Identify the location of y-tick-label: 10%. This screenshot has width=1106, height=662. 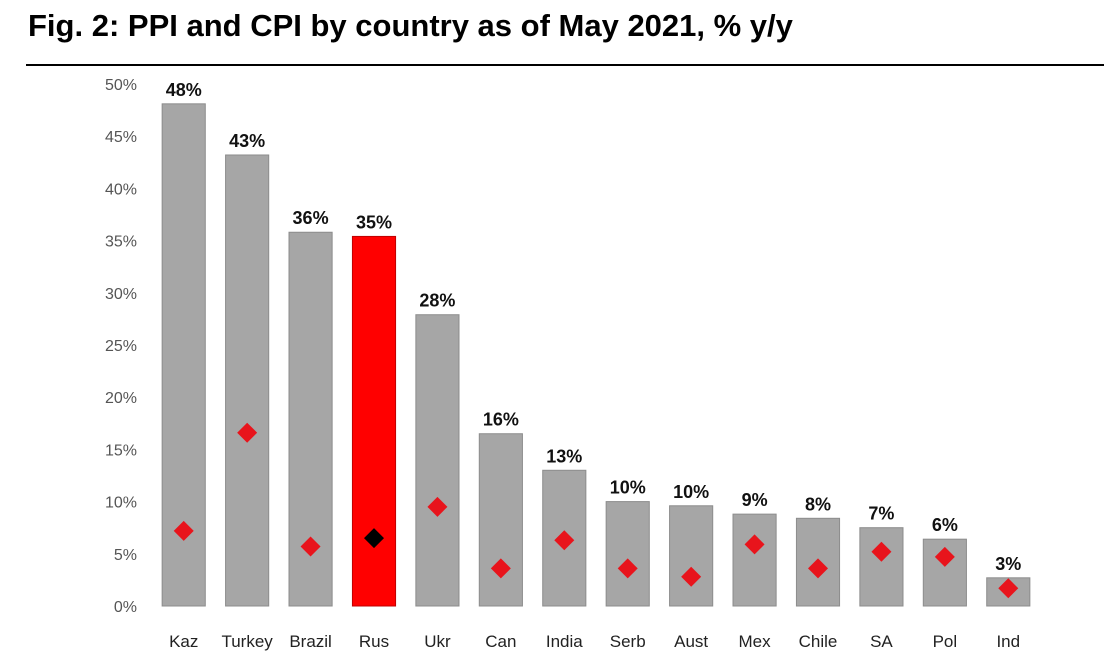
(121, 503).